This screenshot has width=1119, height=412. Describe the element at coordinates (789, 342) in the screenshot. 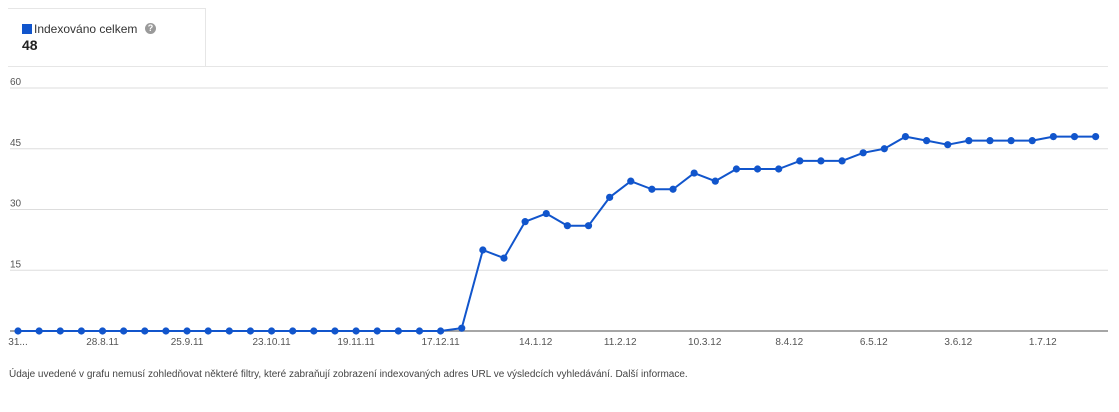

I see `x-tick-label: 8.4.12` at that location.